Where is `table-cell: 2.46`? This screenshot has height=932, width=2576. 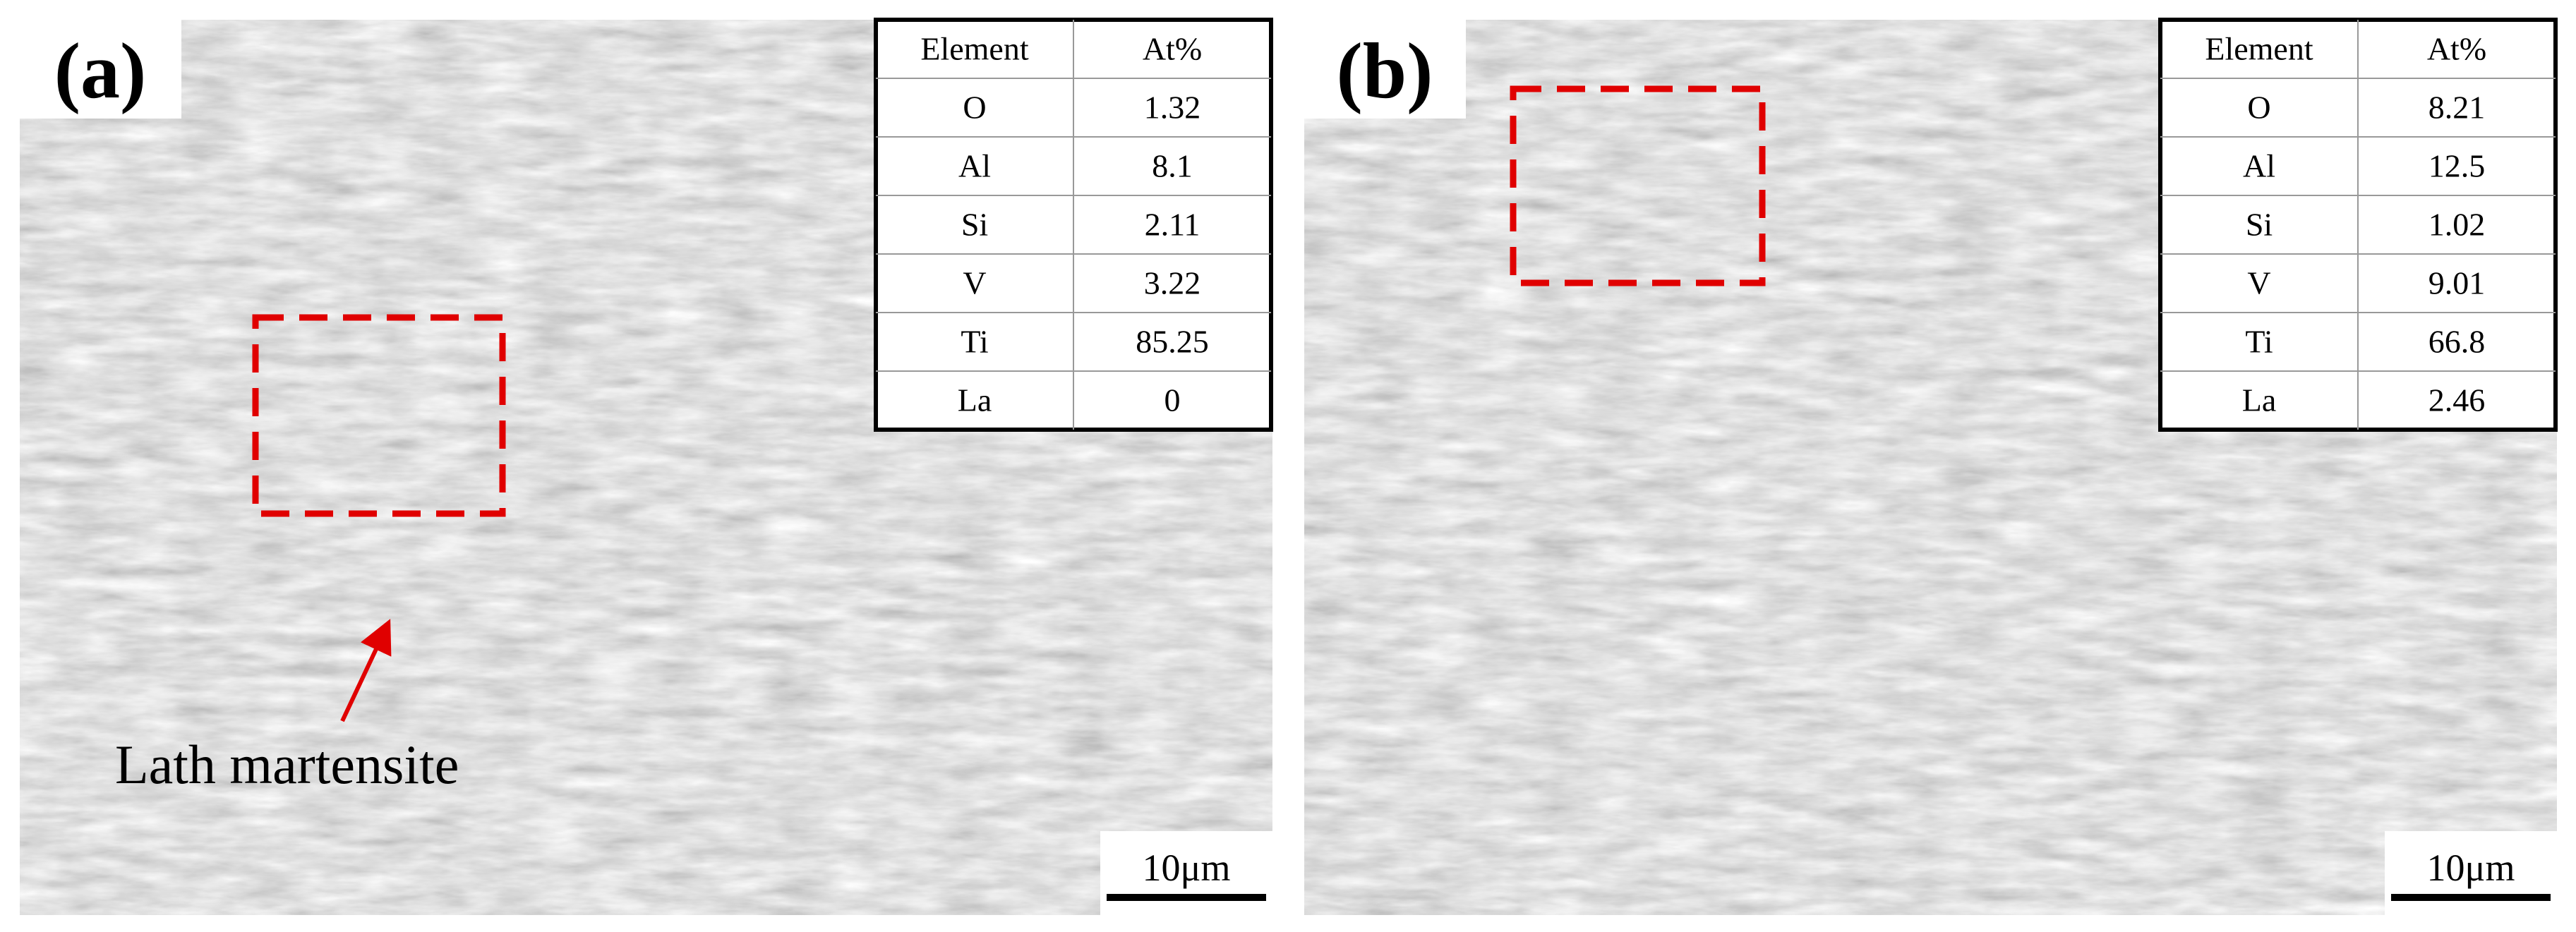
table-cell: 2.46 is located at coordinates (2457, 400).